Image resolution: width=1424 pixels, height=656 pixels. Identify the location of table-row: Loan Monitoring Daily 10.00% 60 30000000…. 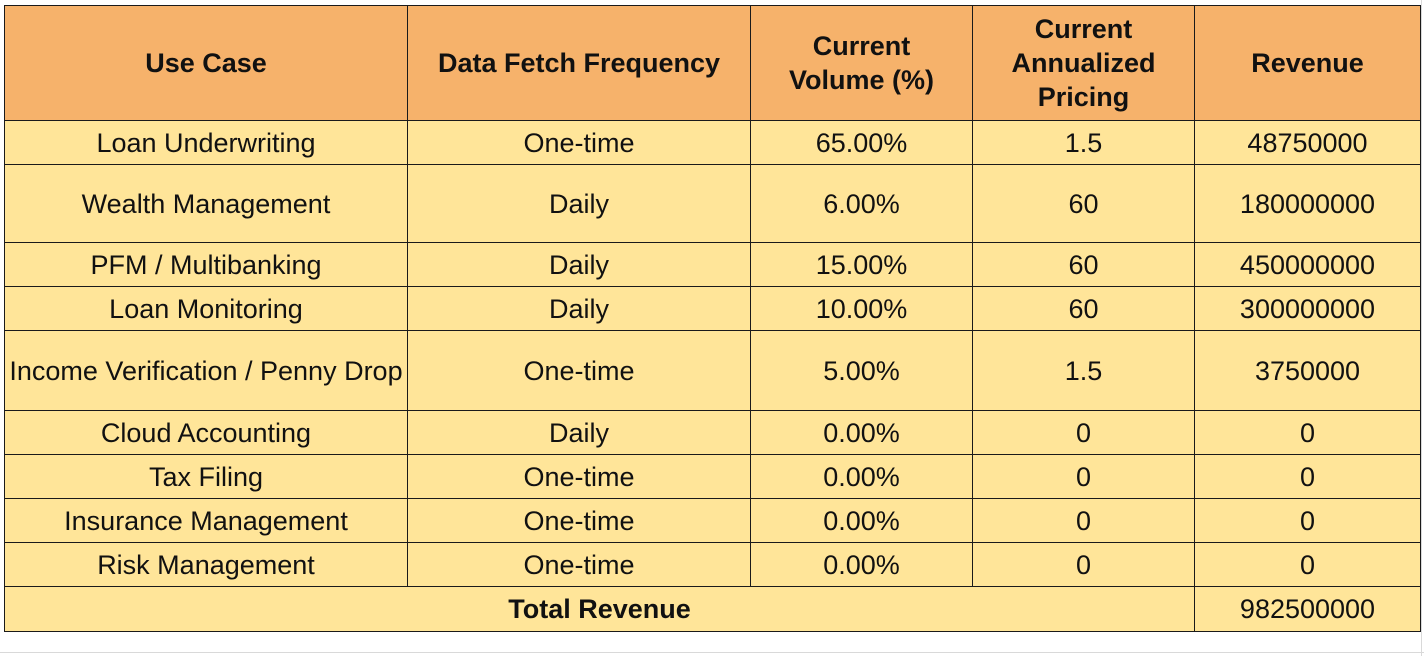
(712, 308).